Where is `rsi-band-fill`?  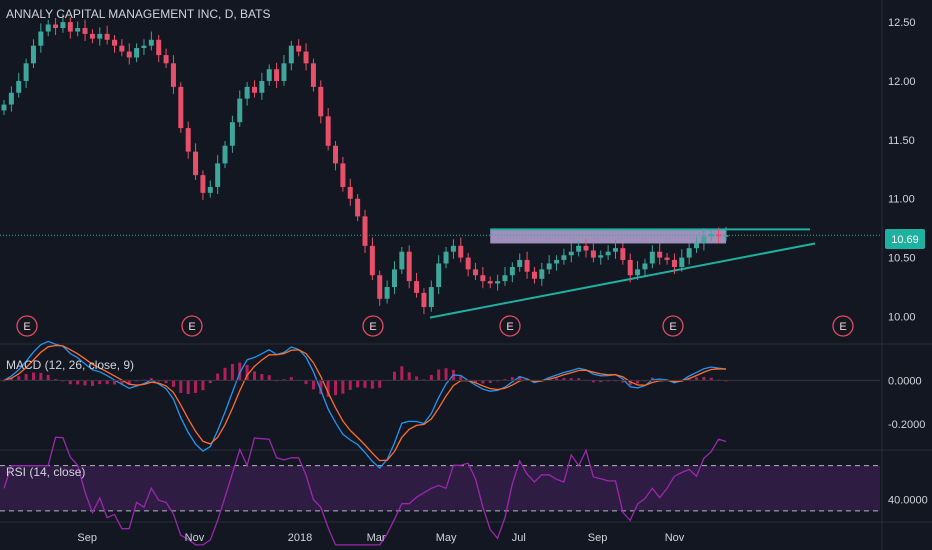
rsi-band-fill is located at coordinates (440, 488).